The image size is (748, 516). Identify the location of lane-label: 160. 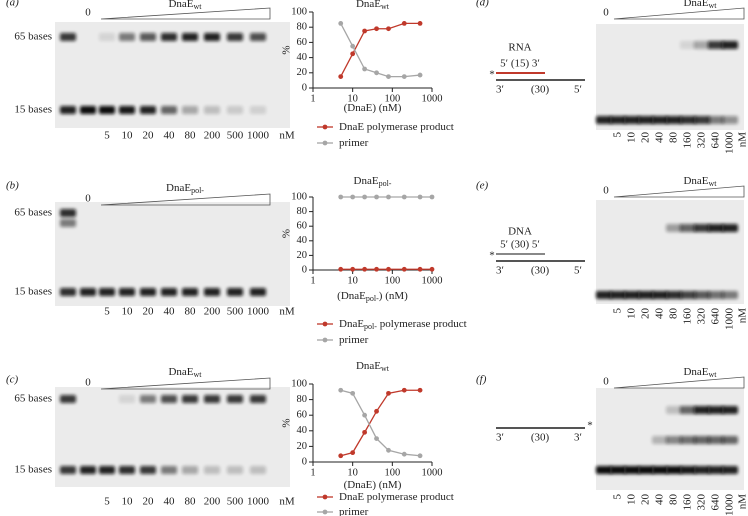
(688, 316).